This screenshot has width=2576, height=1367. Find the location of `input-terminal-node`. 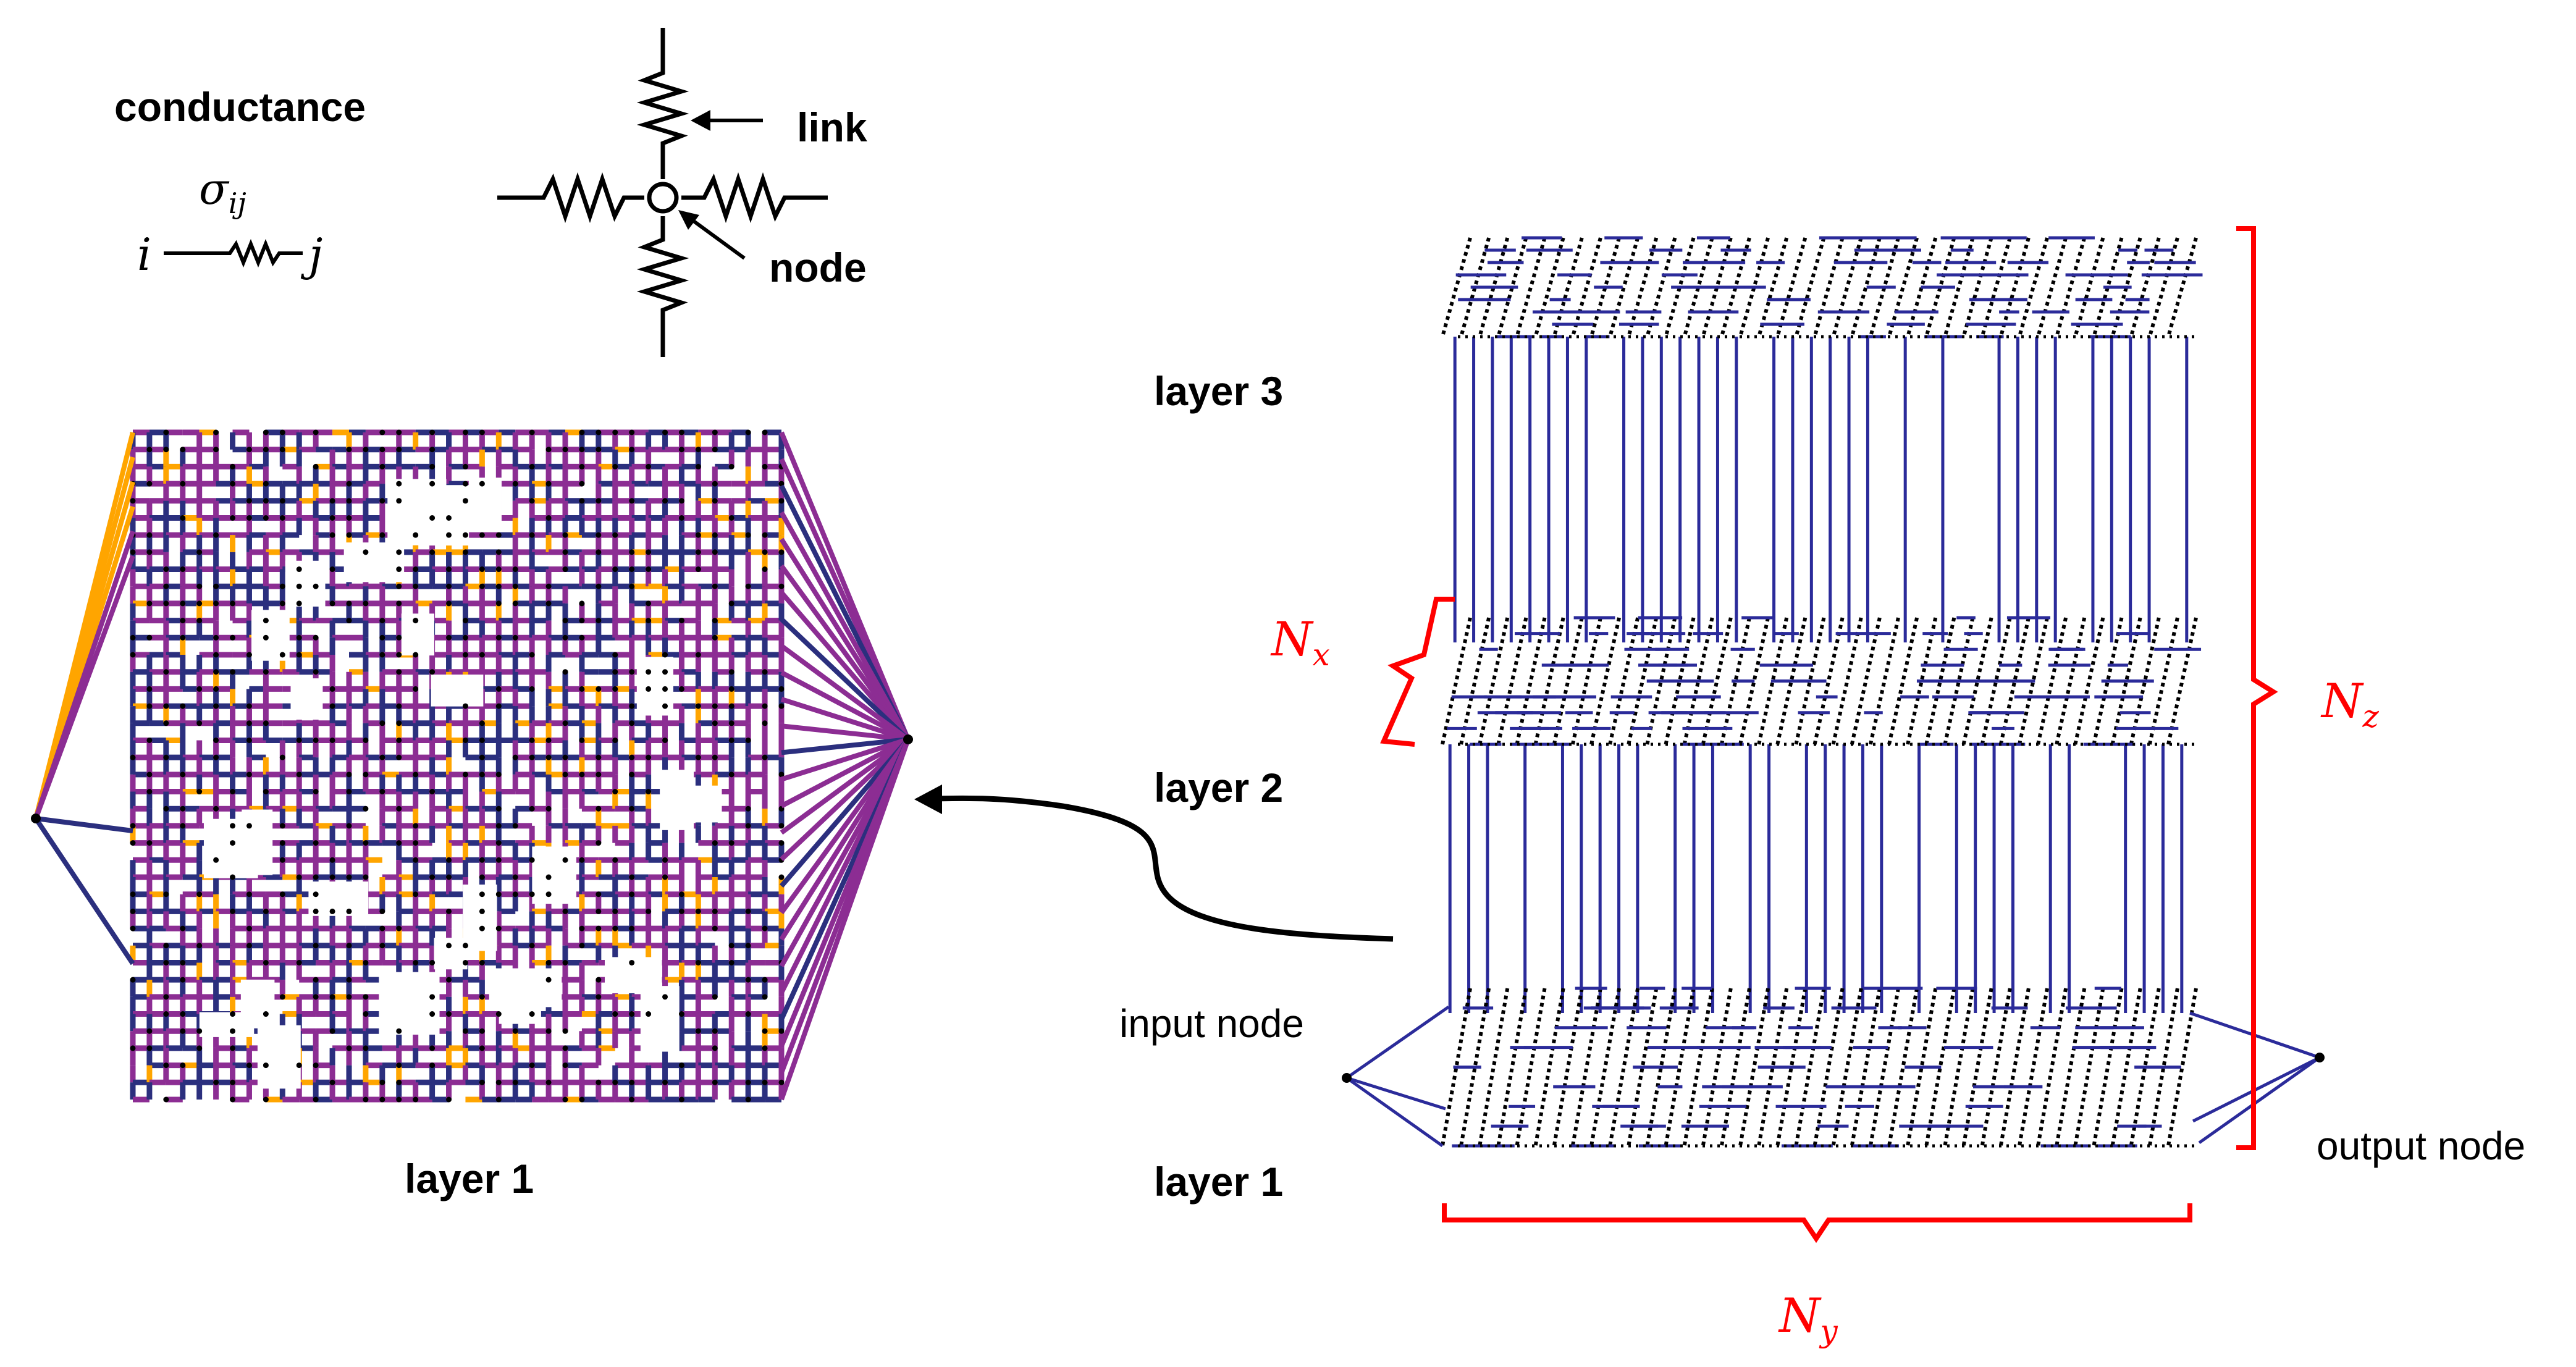

input-terminal-node is located at coordinates (36, 818).